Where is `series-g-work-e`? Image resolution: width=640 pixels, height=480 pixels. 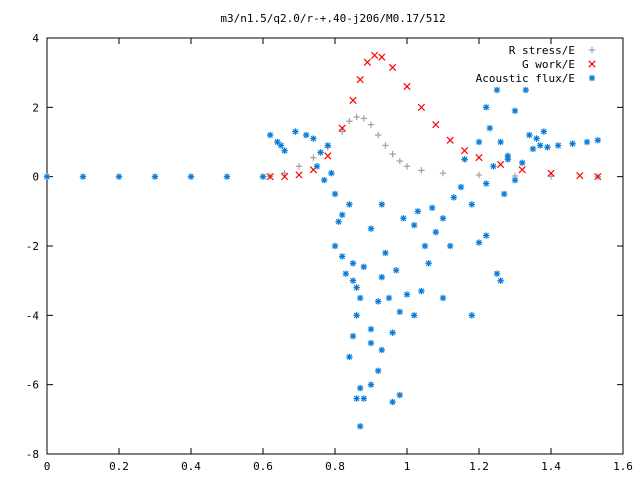
series-g-work-e is located at coordinates (434, 116).